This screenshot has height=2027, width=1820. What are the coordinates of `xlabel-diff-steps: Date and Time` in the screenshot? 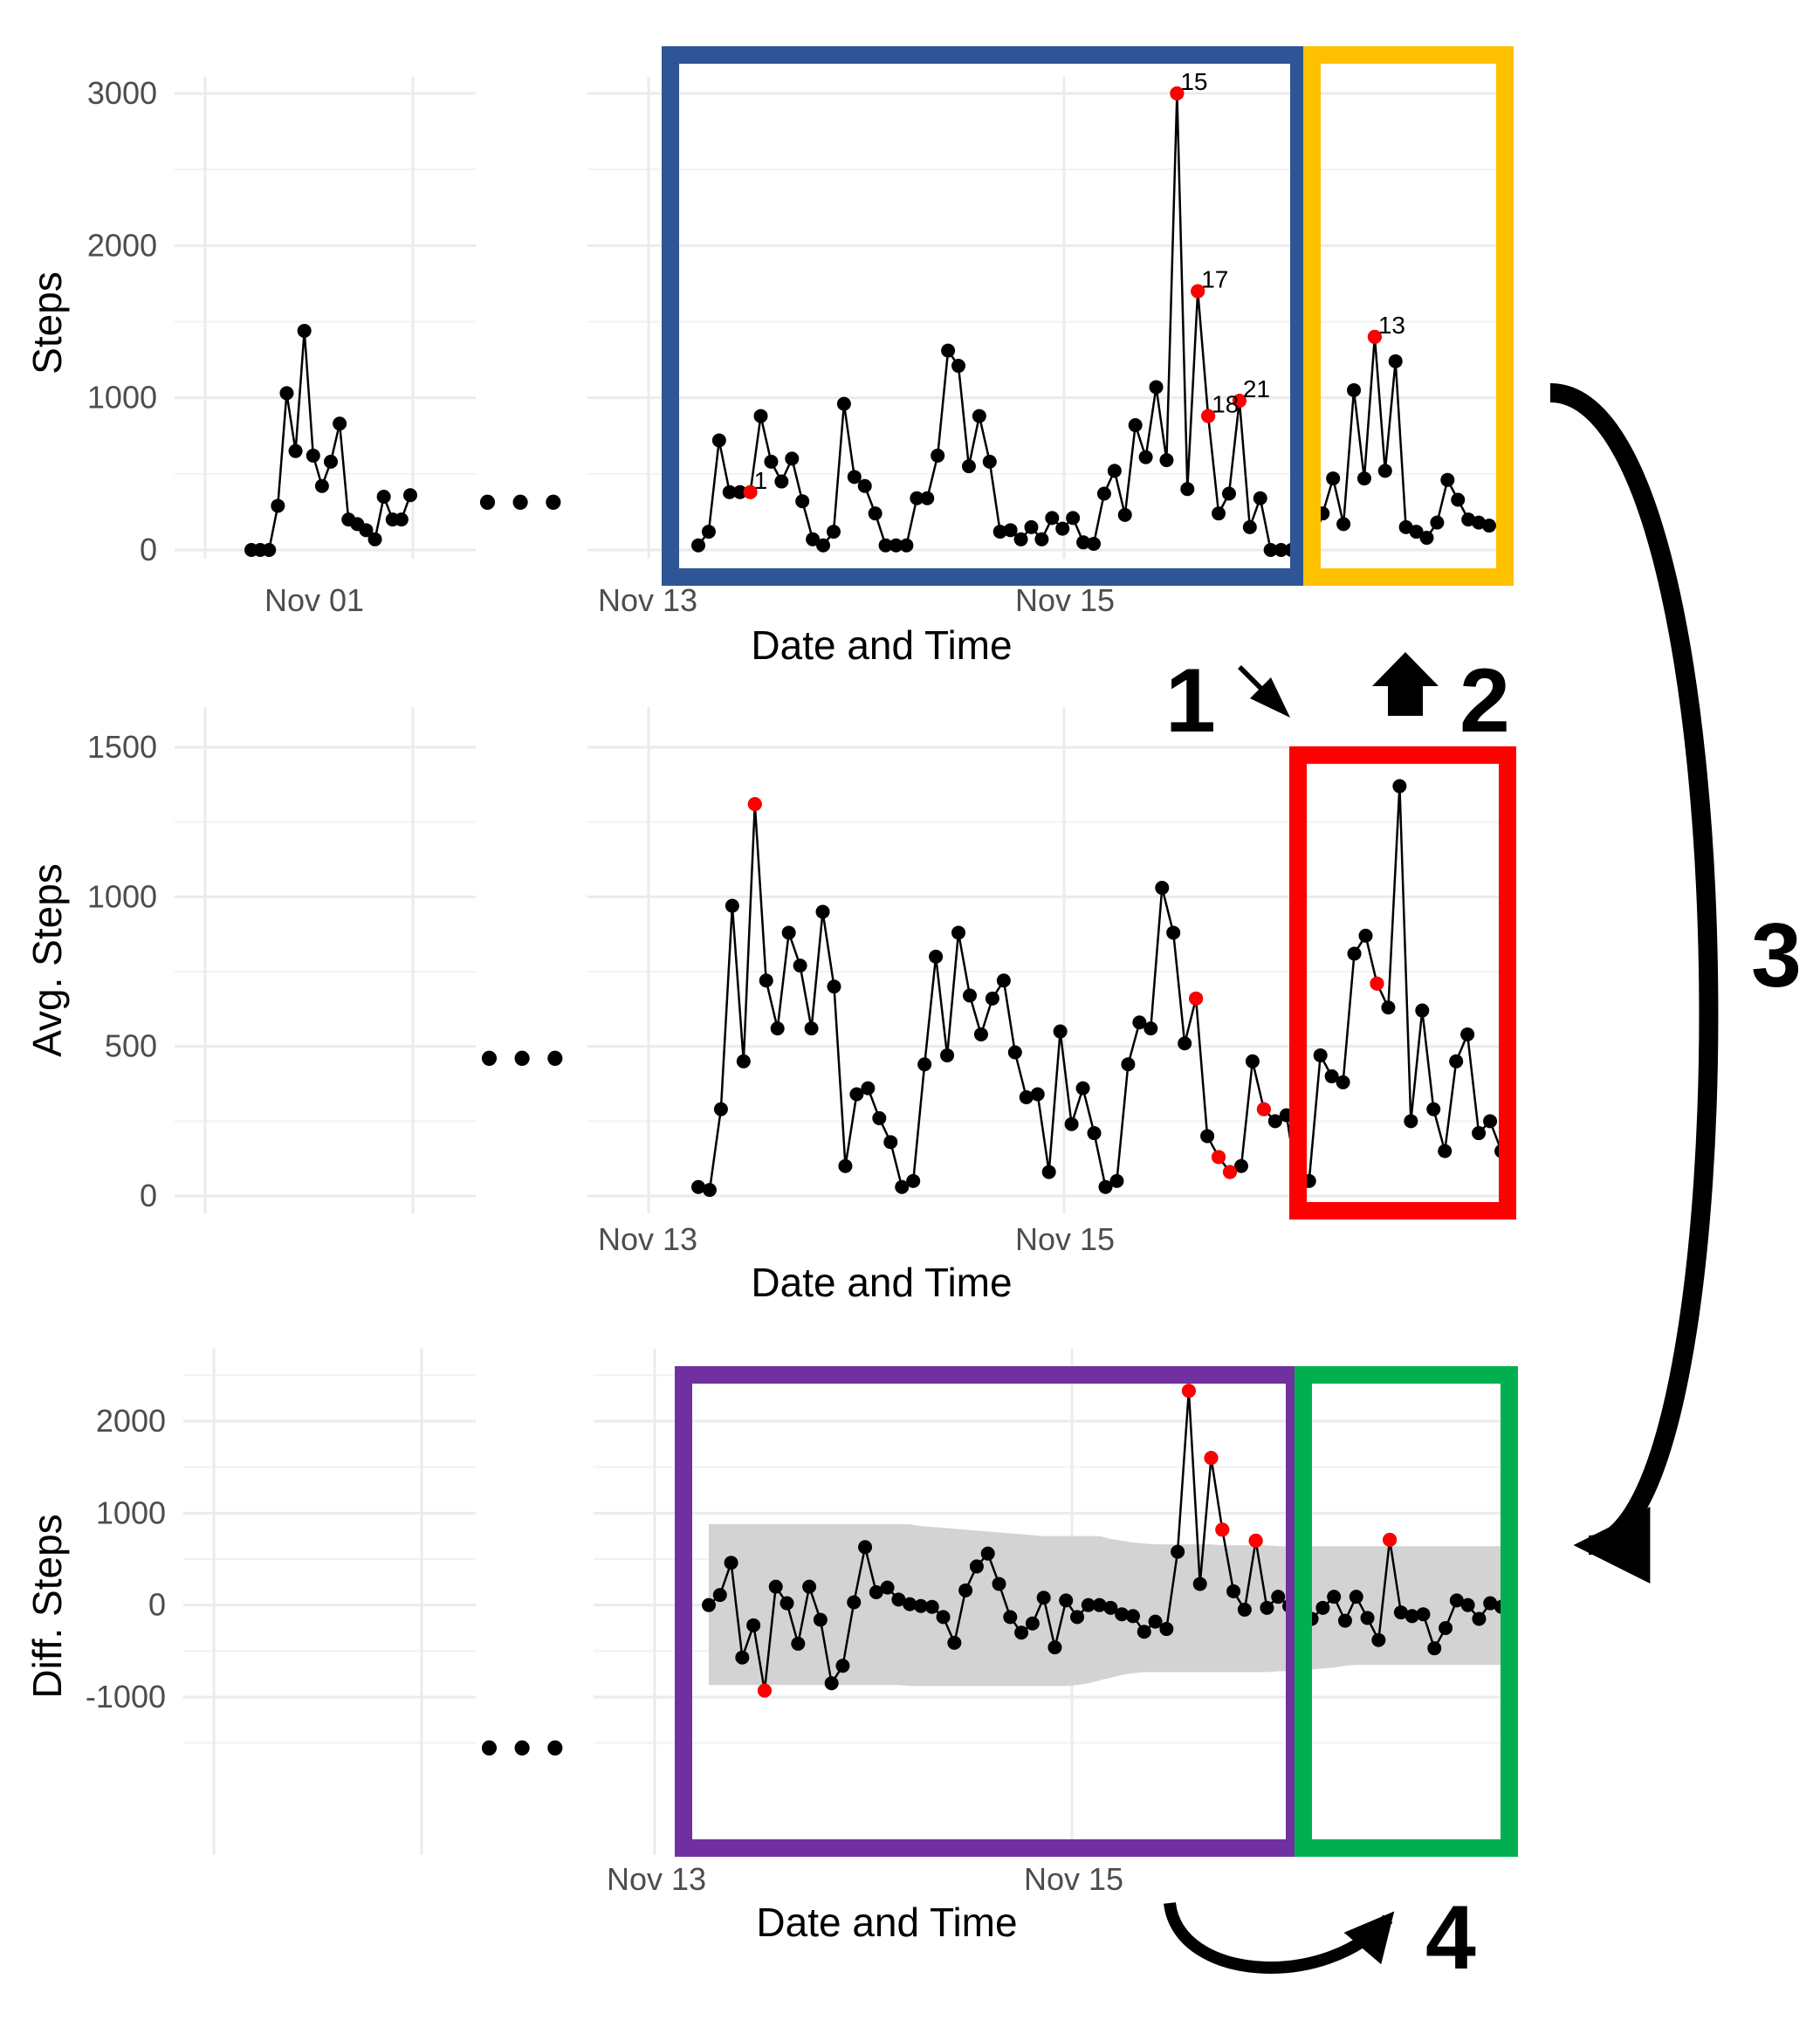 It's located at (886, 1922).